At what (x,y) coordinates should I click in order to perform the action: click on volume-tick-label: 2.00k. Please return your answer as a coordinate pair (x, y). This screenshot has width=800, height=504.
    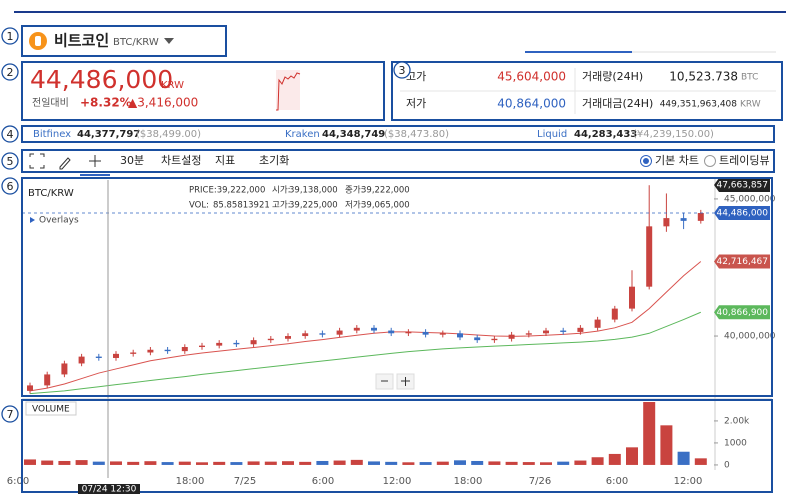
    Looking at the image, I should click on (737, 421).